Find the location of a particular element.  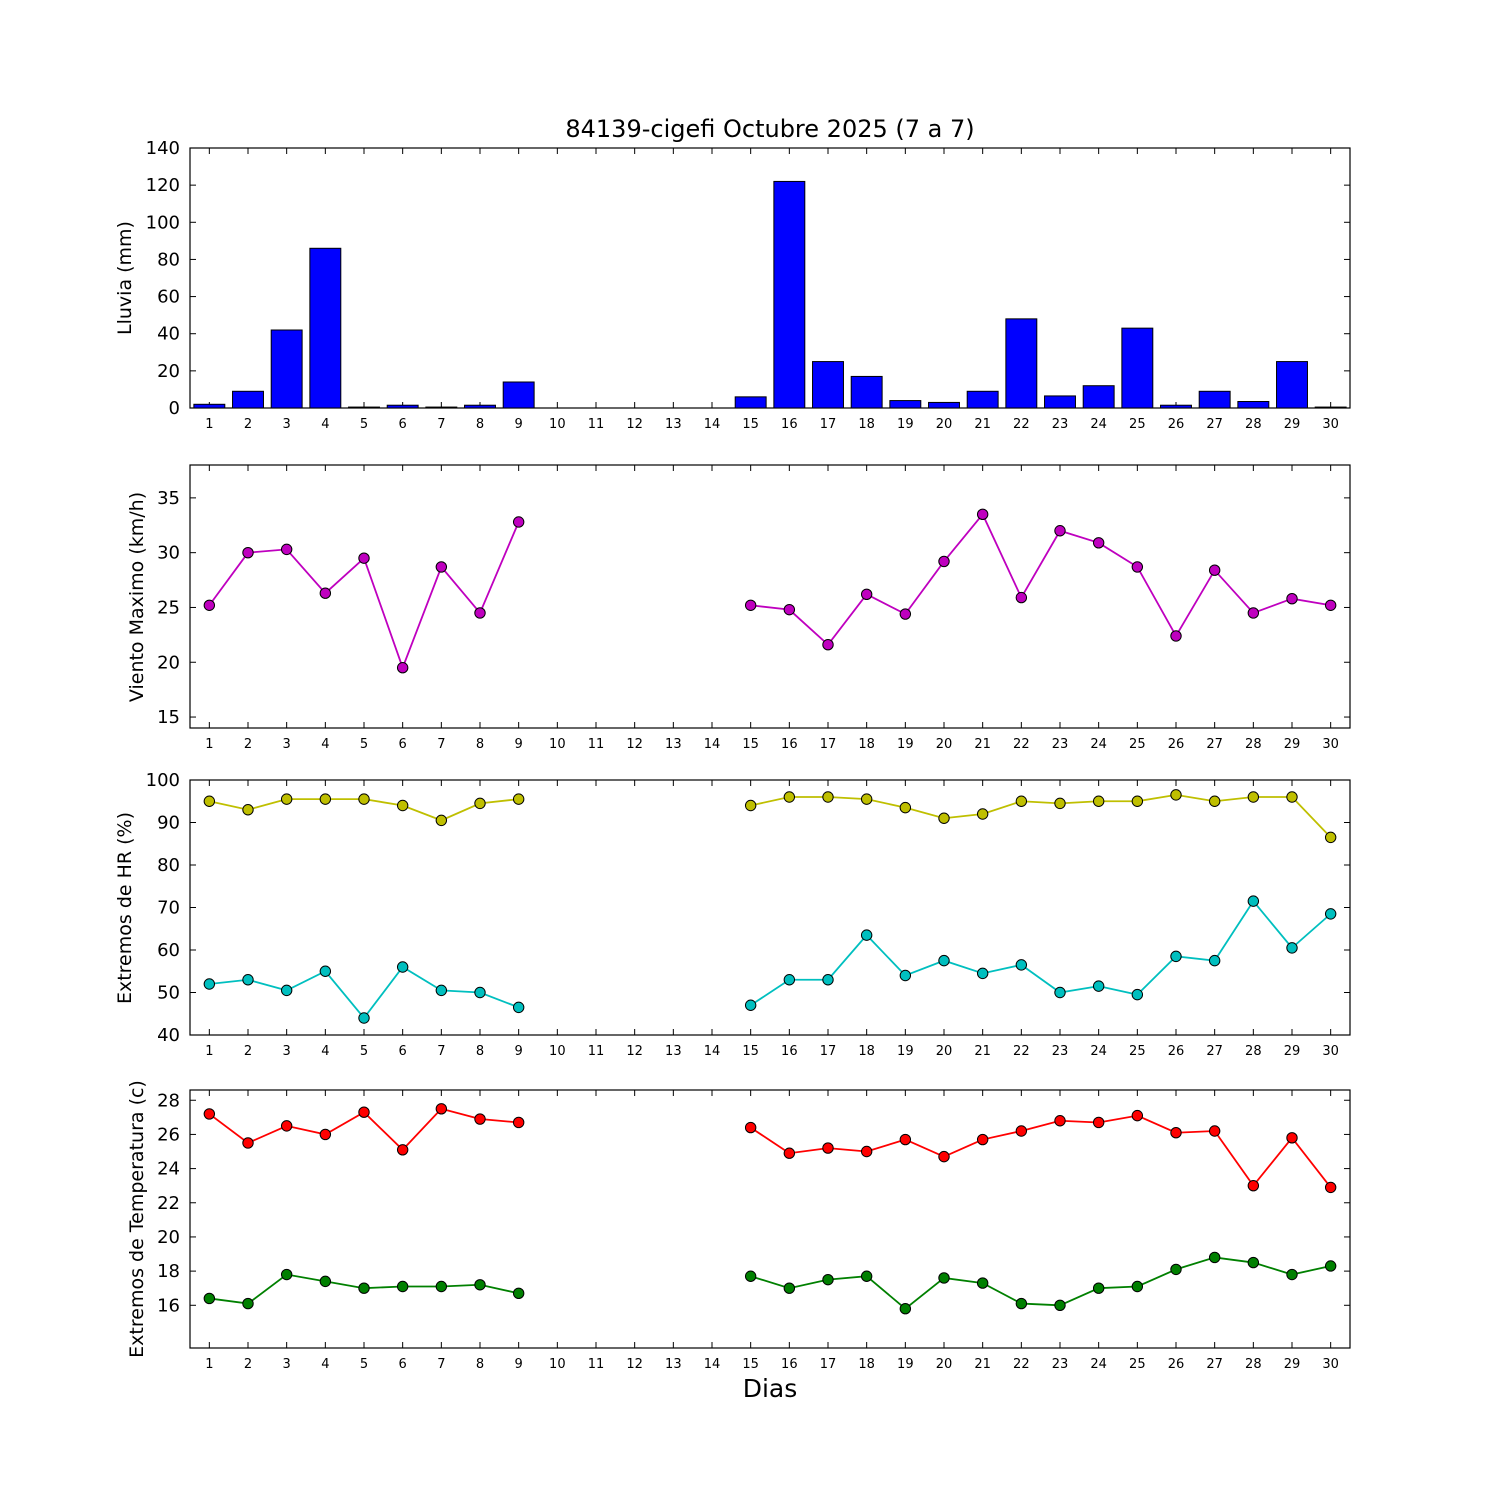

y-tick-label: 20 is located at coordinates (168, 1237).